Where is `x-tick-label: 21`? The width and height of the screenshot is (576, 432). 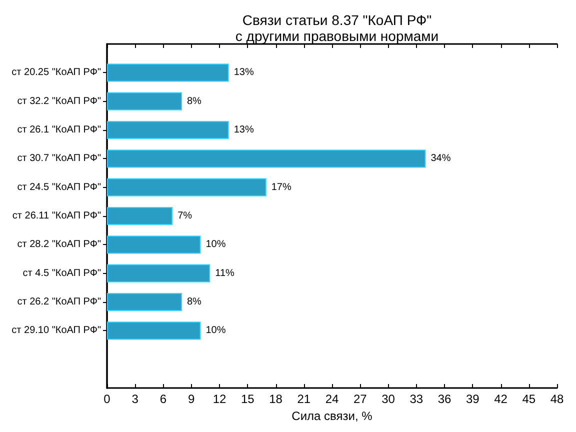
x-tick-label: 21 is located at coordinates (304, 399).